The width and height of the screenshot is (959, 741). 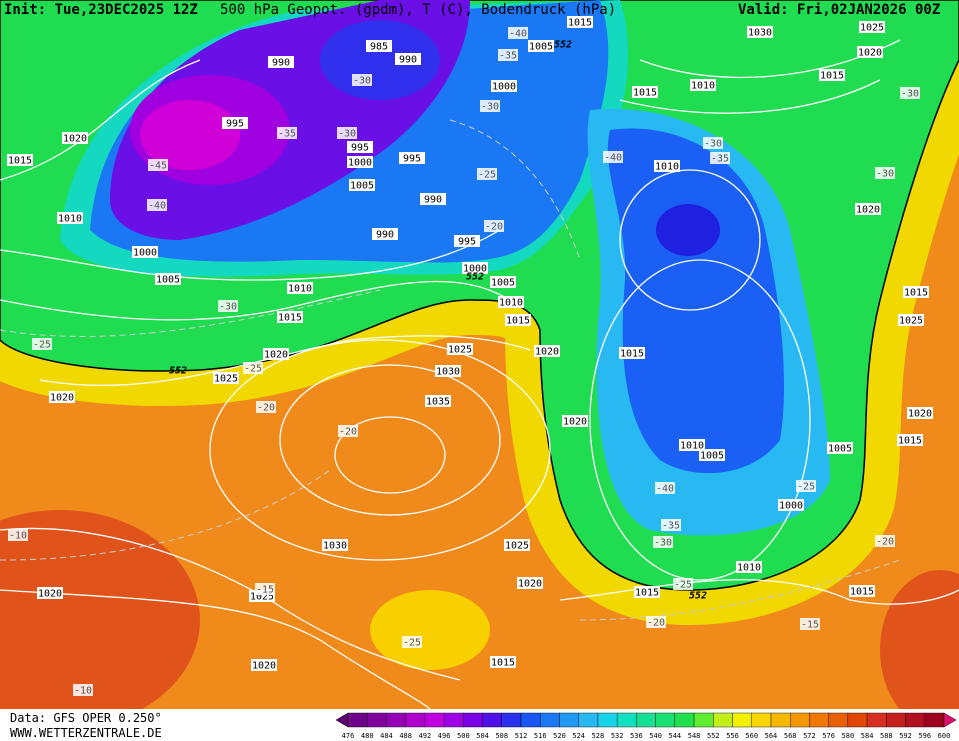 What do you see at coordinates (751, 736) in the screenshot?
I see `colorbar-label: 560` at bounding box center [751, 736].